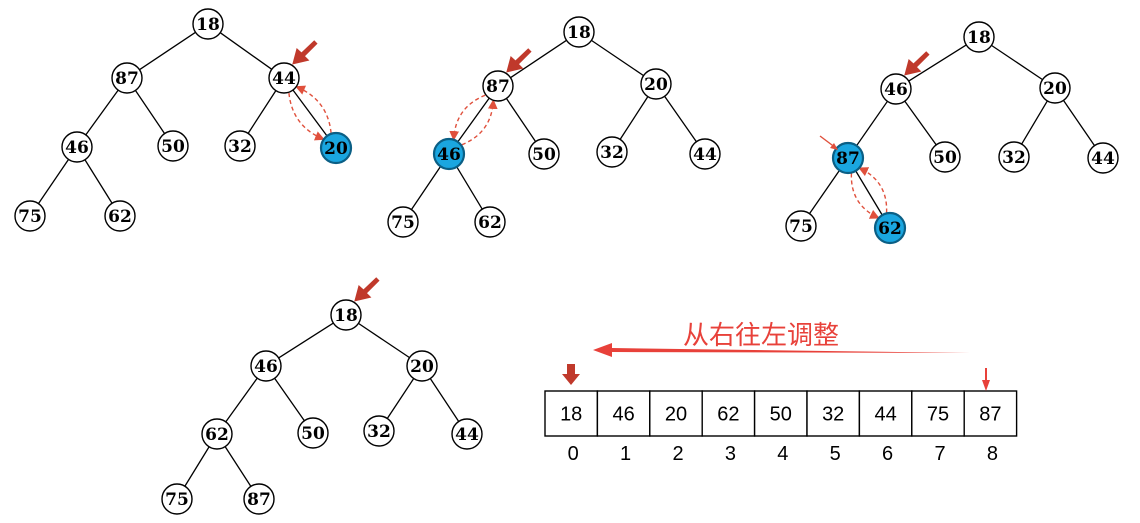  I want to click on array-cell: 44, so click(885, 413).